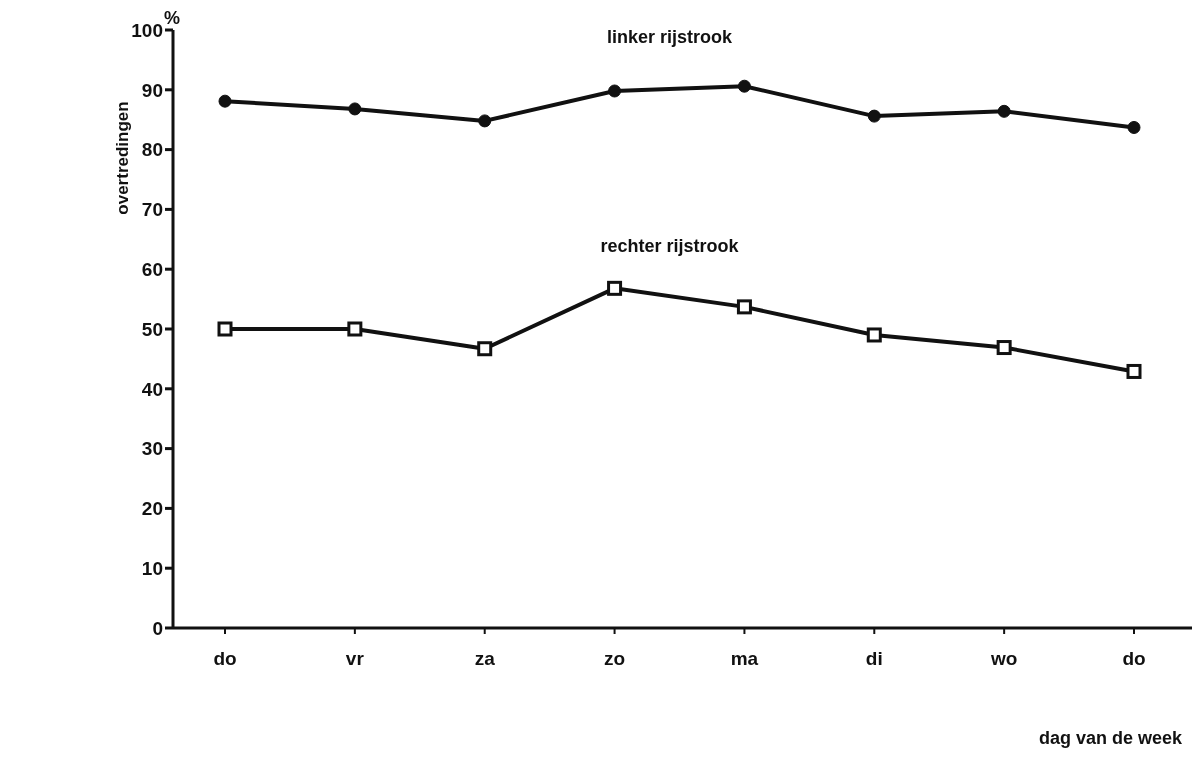  Describe the element at coordinates (147, 30) in the screenshot. I see `y-tick-label: 100` at that location.